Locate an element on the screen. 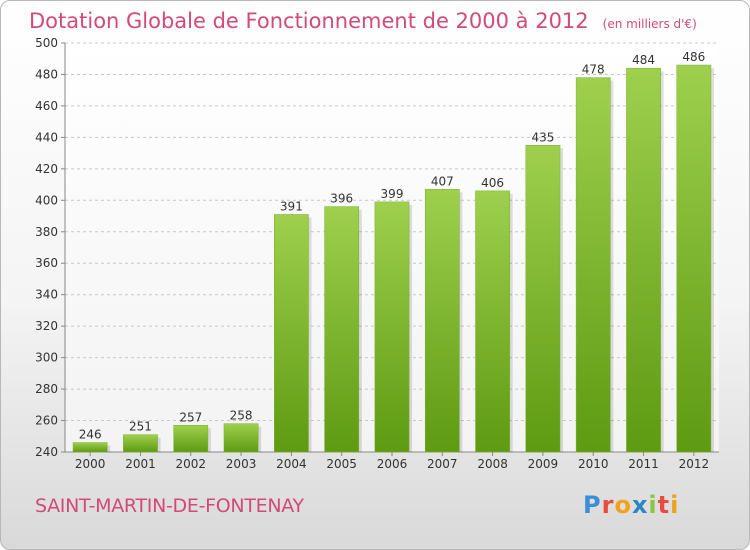 This screenshot has height=550, width=750. y-tick-label: 440 is located at coordinates (46, 137).